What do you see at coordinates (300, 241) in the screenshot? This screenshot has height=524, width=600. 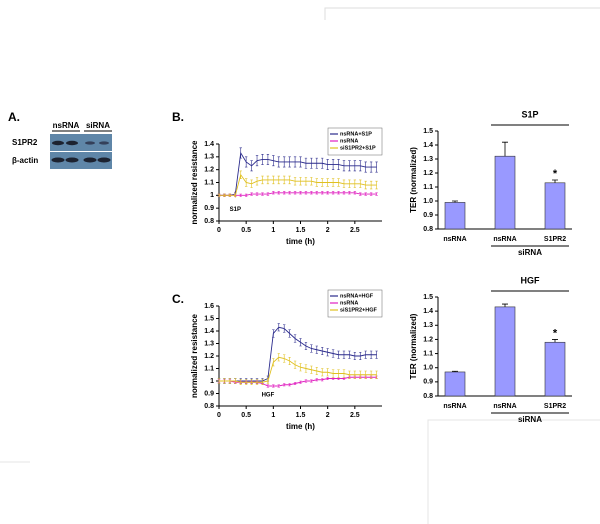 I see `x-axis-label: time (h)` at bounding box center [300, 241].